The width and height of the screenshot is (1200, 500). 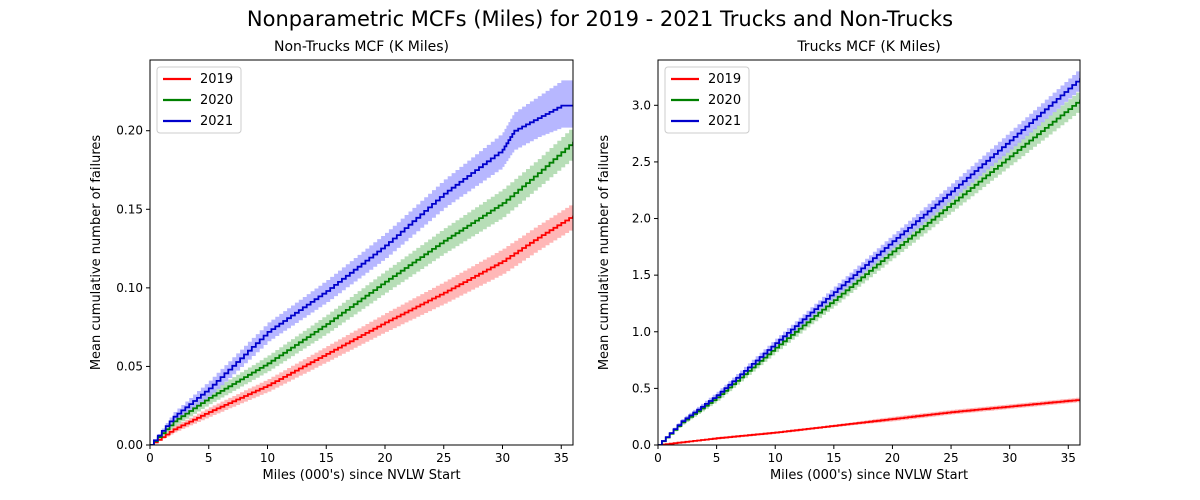 What do you see at coordinates (129, 366) in the screenshot?
I see `y-tick-label: 0.05` at bounding box center [129, 366].